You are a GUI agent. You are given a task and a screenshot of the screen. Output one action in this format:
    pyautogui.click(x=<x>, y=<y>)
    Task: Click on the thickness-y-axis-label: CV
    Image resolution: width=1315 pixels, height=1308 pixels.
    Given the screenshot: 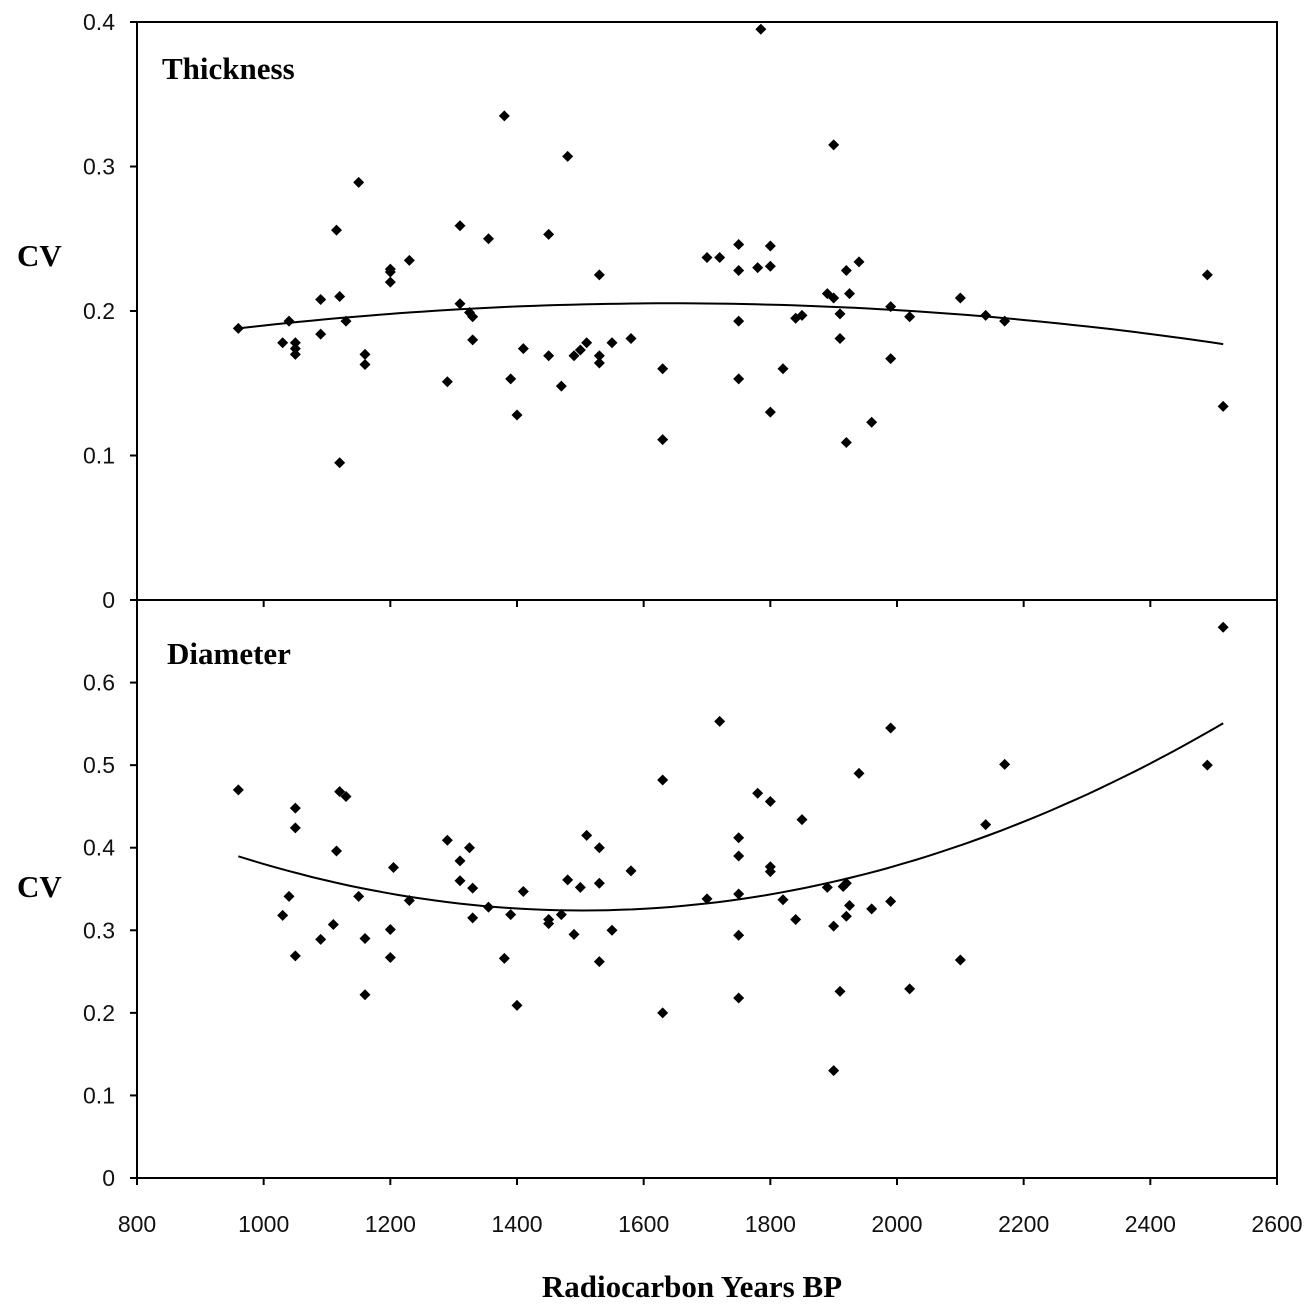 What is the action you would take?
    pyautogui.click(x=39, y=255)
    